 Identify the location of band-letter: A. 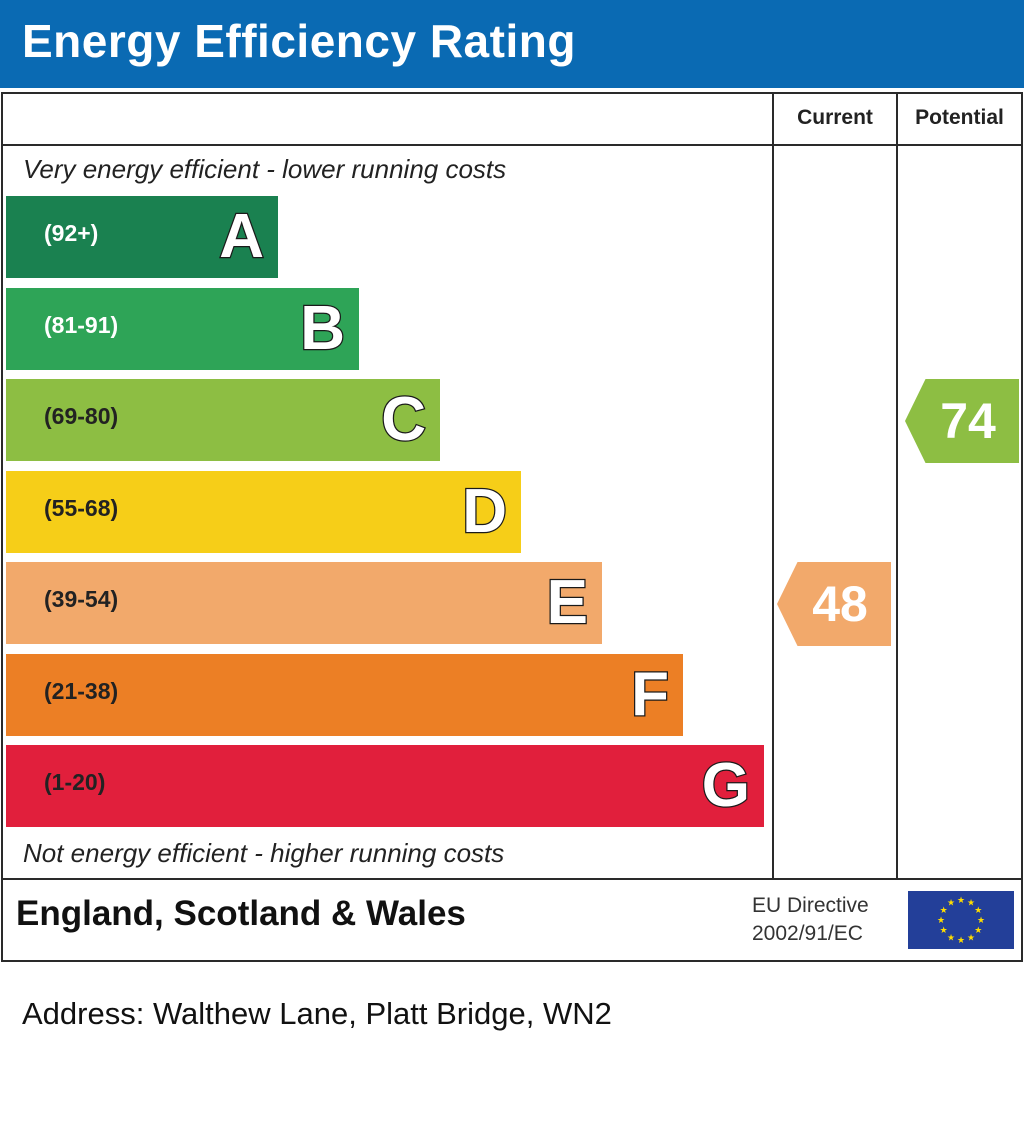
(241, 237).